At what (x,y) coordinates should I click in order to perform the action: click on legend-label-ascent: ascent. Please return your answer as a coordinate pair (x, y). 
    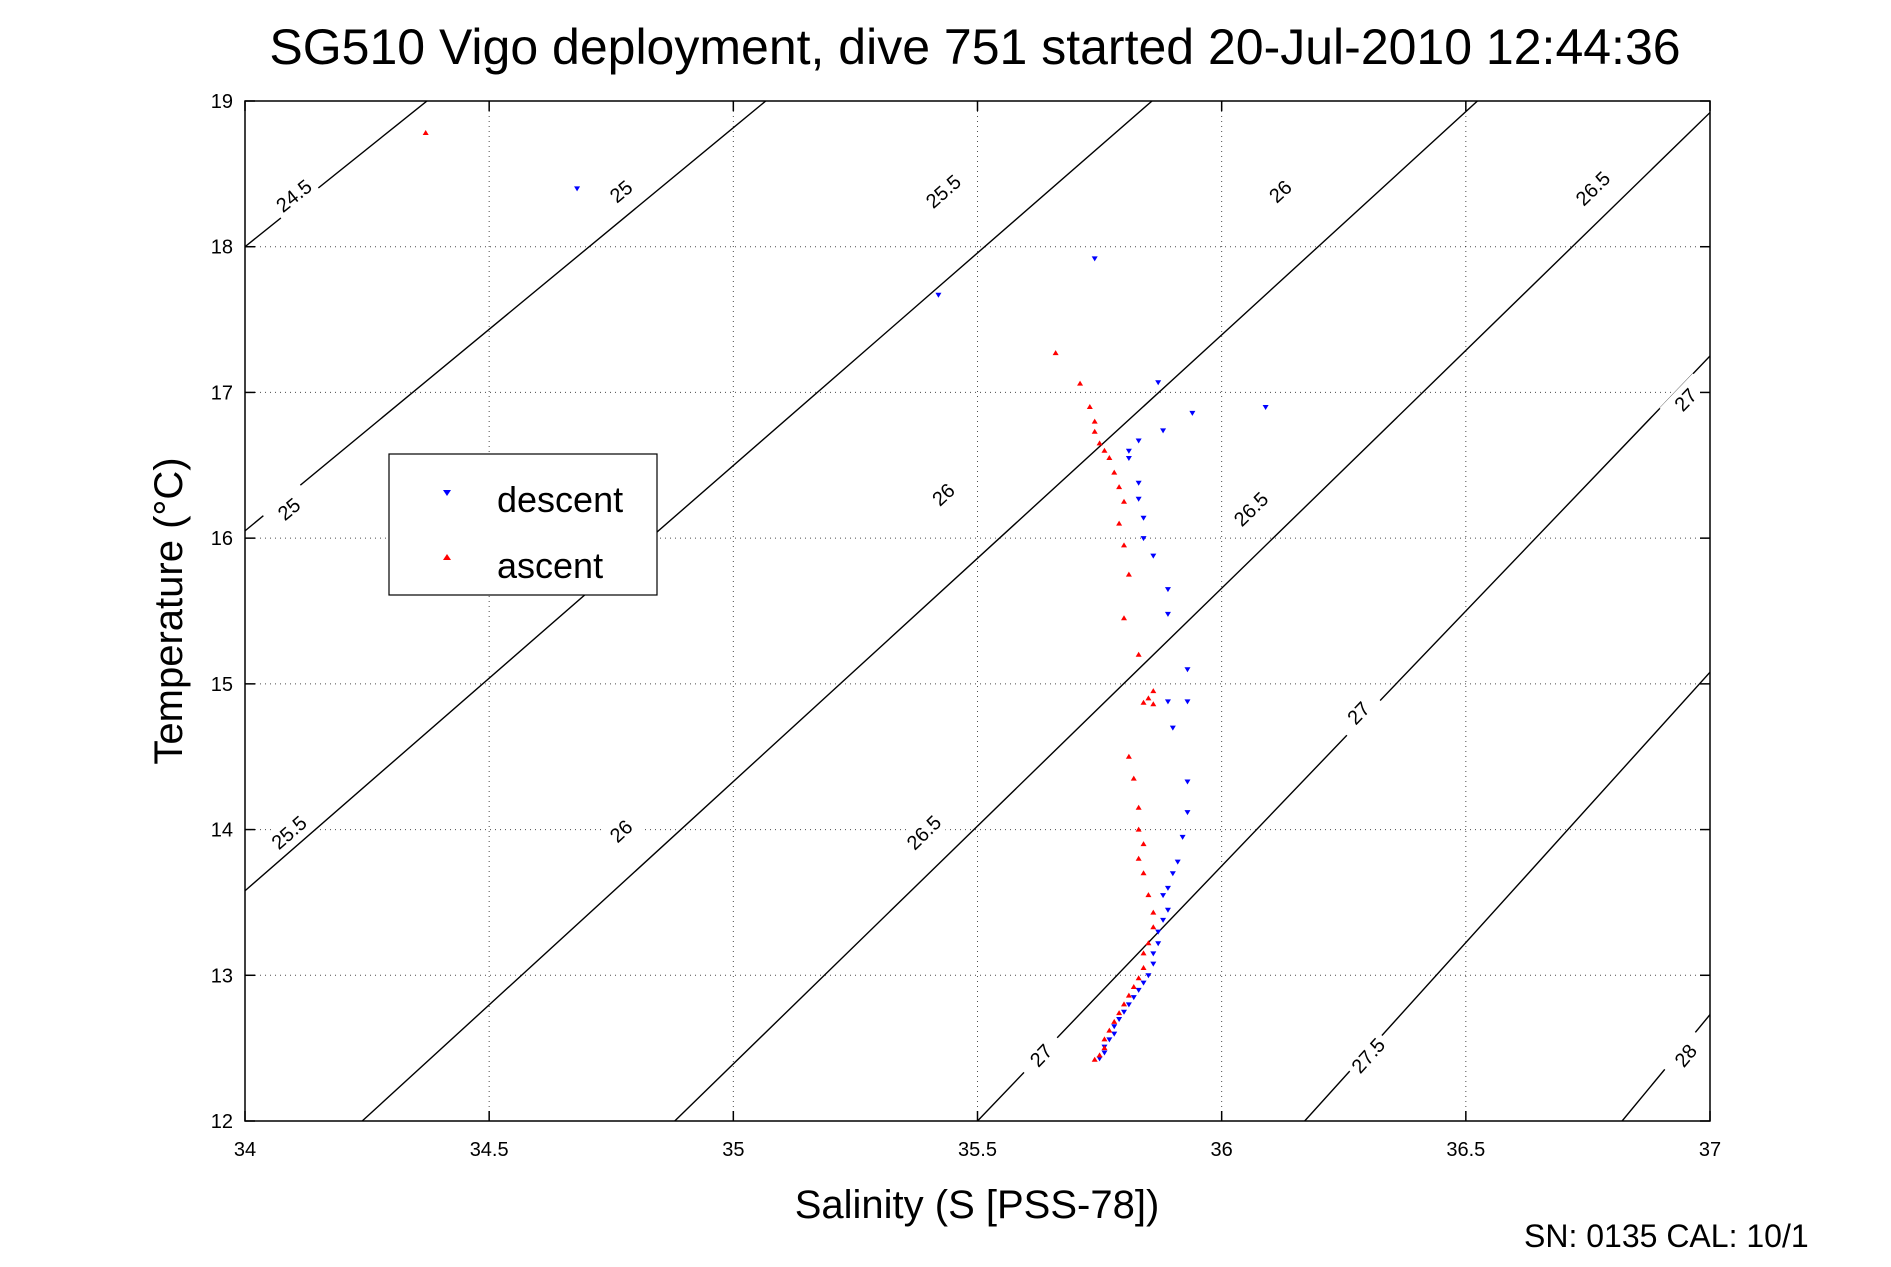
    Looking at the image, I should click on (550, 565).